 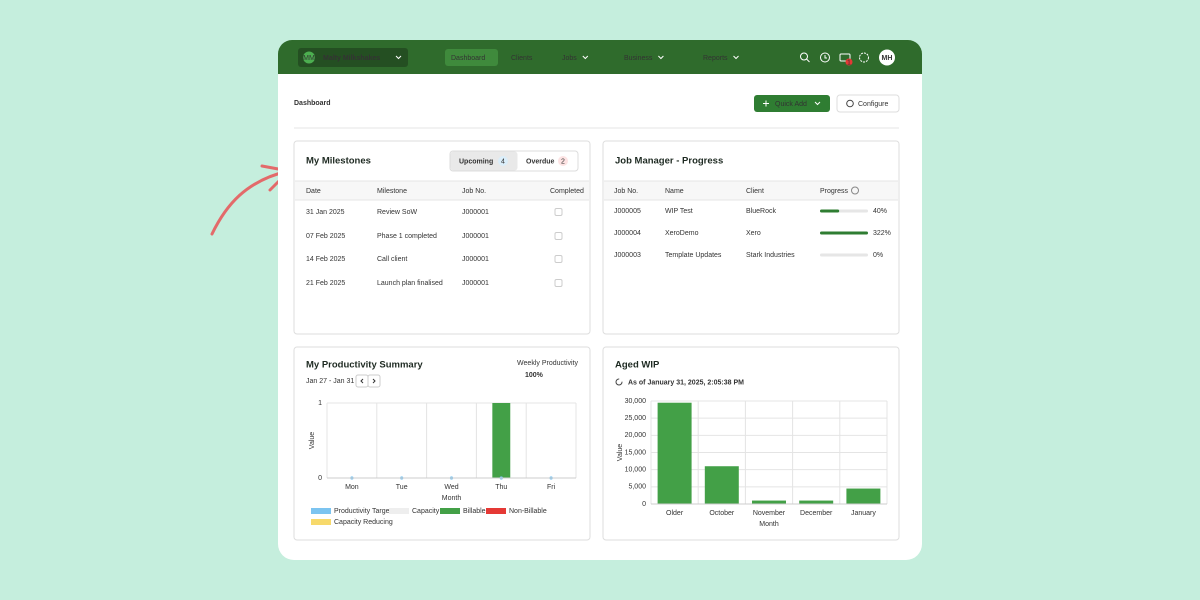 I want to click on legend-label: Non-Billable, so click(x=528, y=511).